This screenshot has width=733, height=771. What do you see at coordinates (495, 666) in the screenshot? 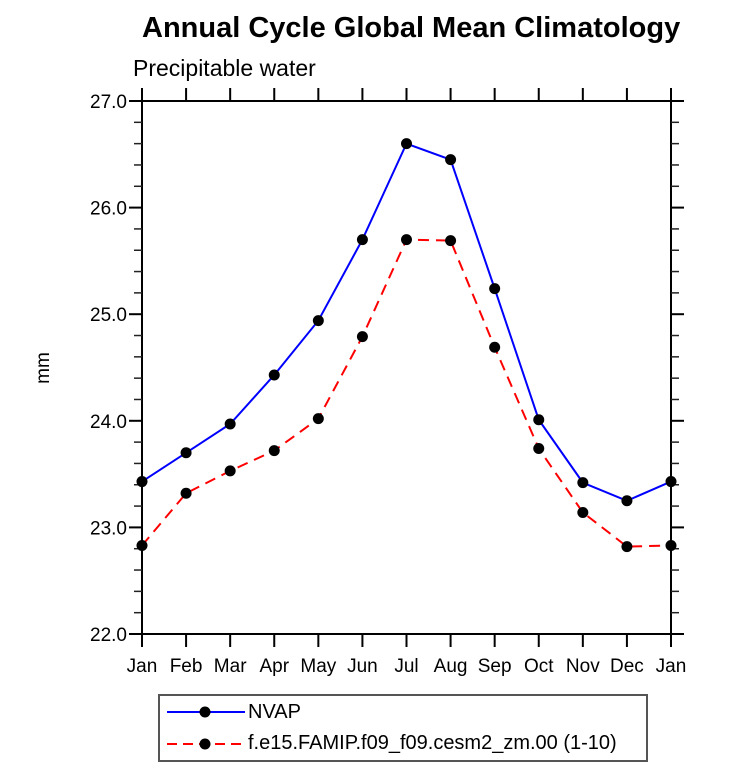
I see `x-tick-label: Sep` at bounding box center [495, 666].